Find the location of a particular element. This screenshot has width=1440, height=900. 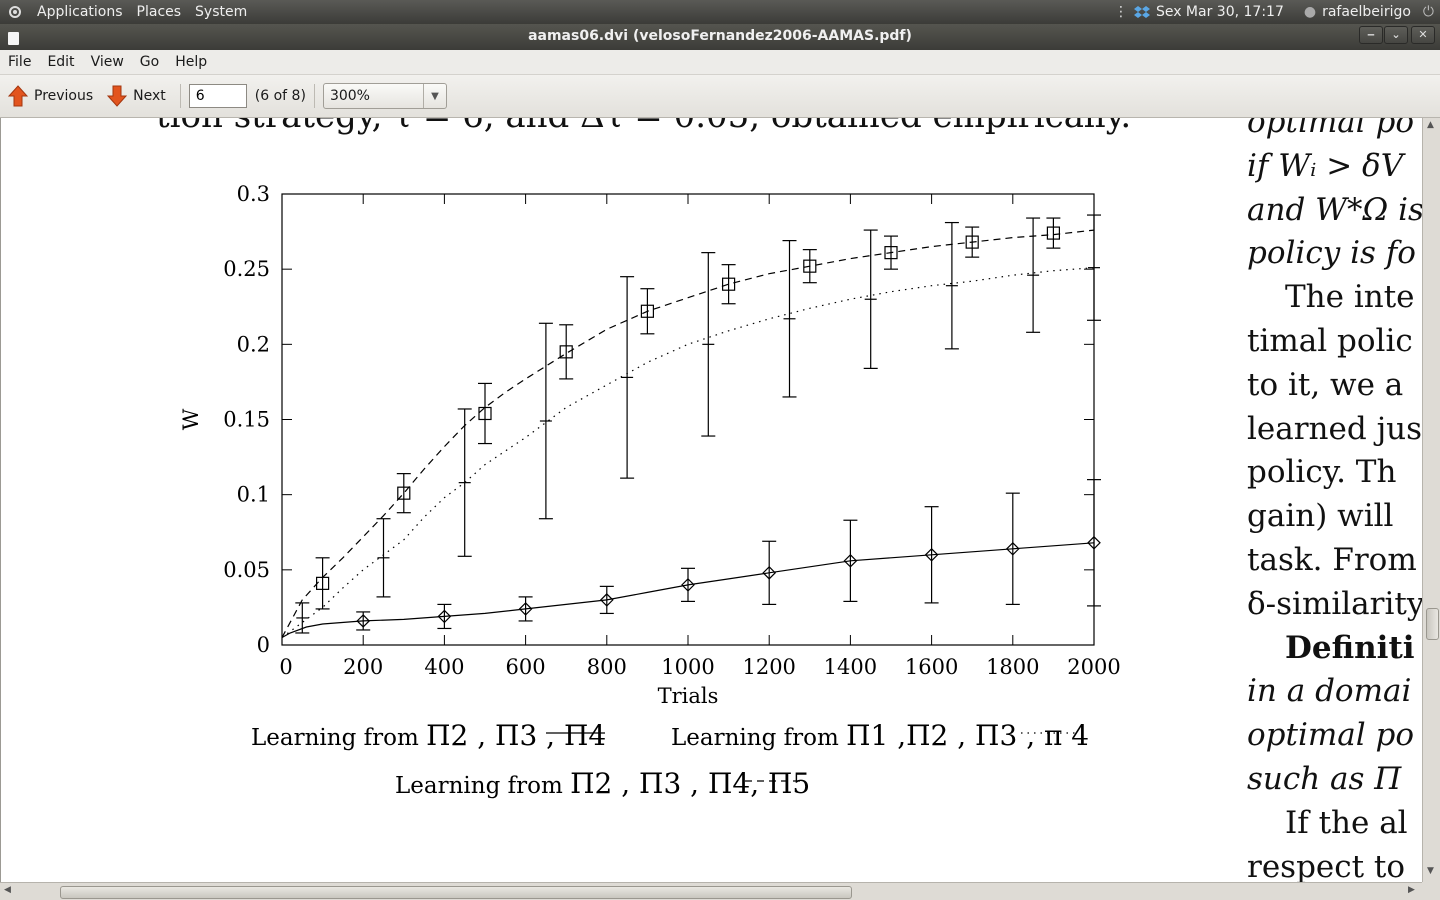

paper-line: task. From is located at coordinates (1332, 560).